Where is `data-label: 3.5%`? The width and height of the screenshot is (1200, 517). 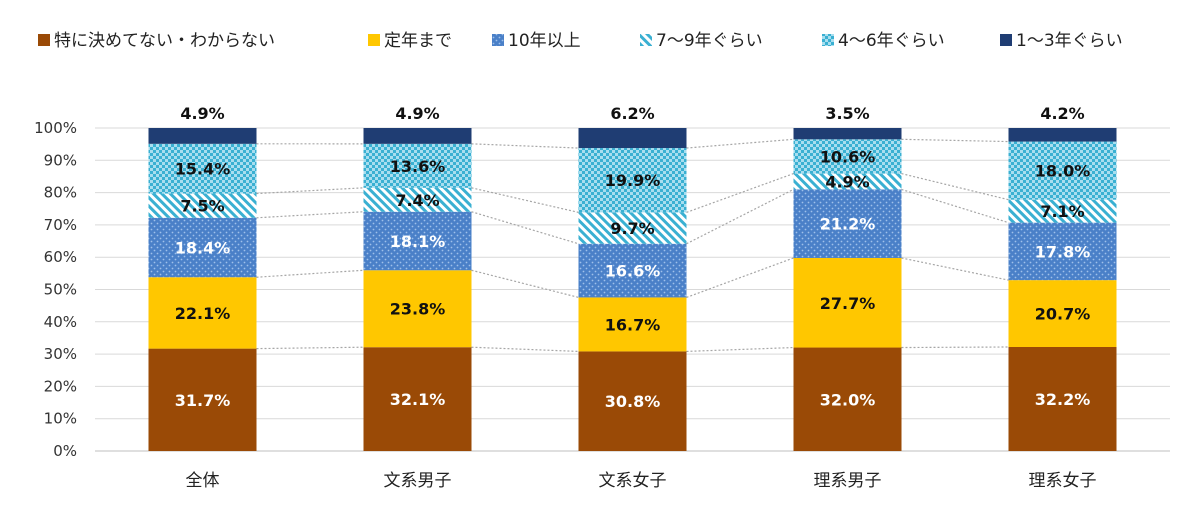 data-label: 3.5% is located at coordinates (847, 113).